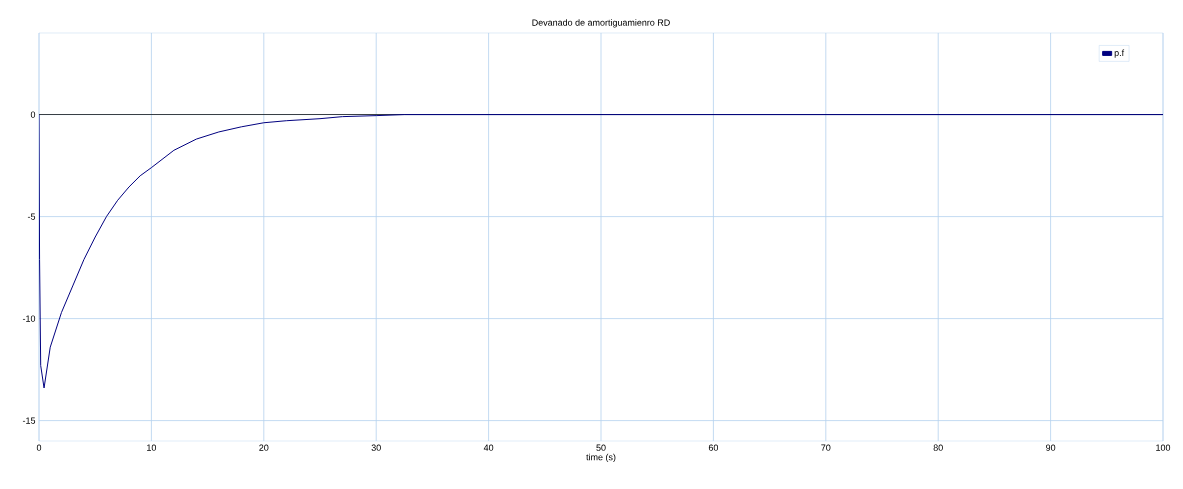 This screenshot has height=489, width=1183. I want to click on x-tick-label: 0, so click(39, 447).